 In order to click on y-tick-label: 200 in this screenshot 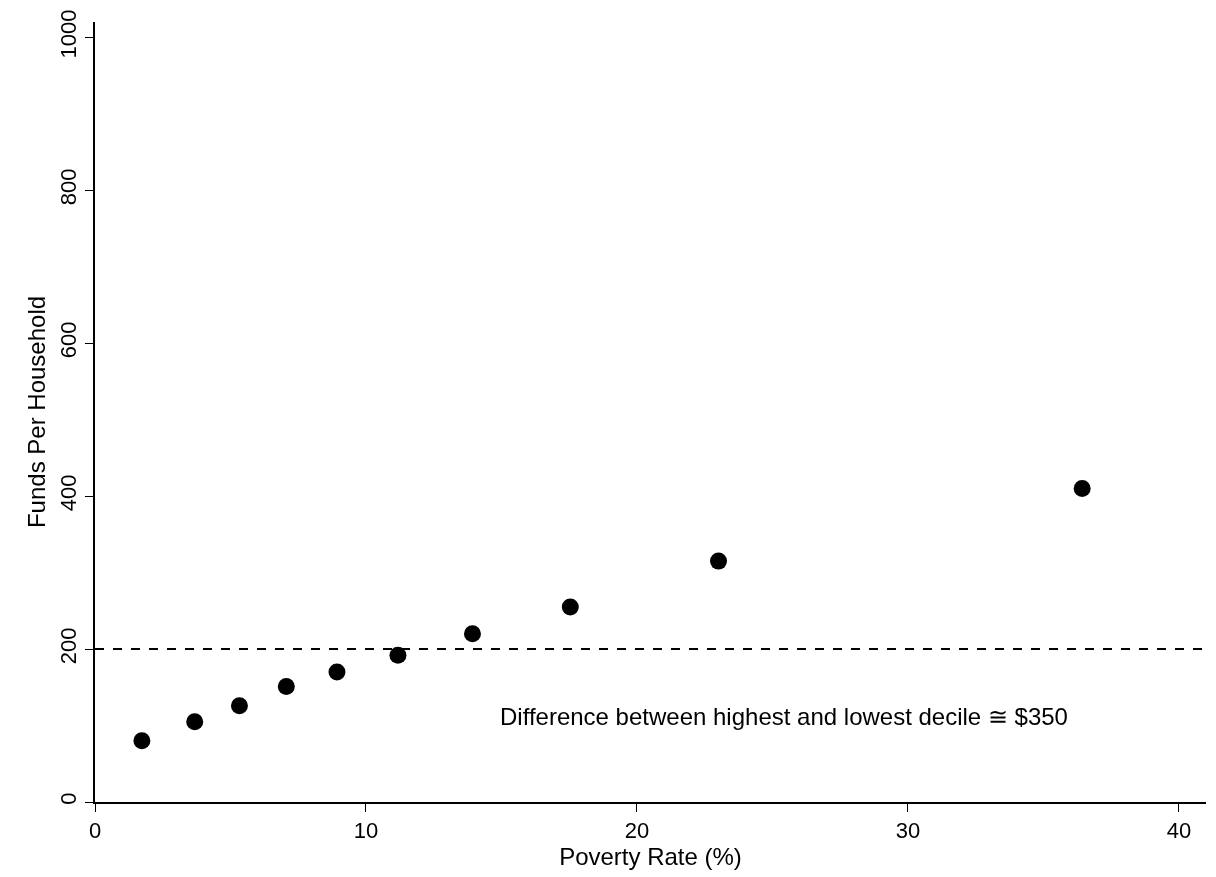, I will do `click(69, 646)`.